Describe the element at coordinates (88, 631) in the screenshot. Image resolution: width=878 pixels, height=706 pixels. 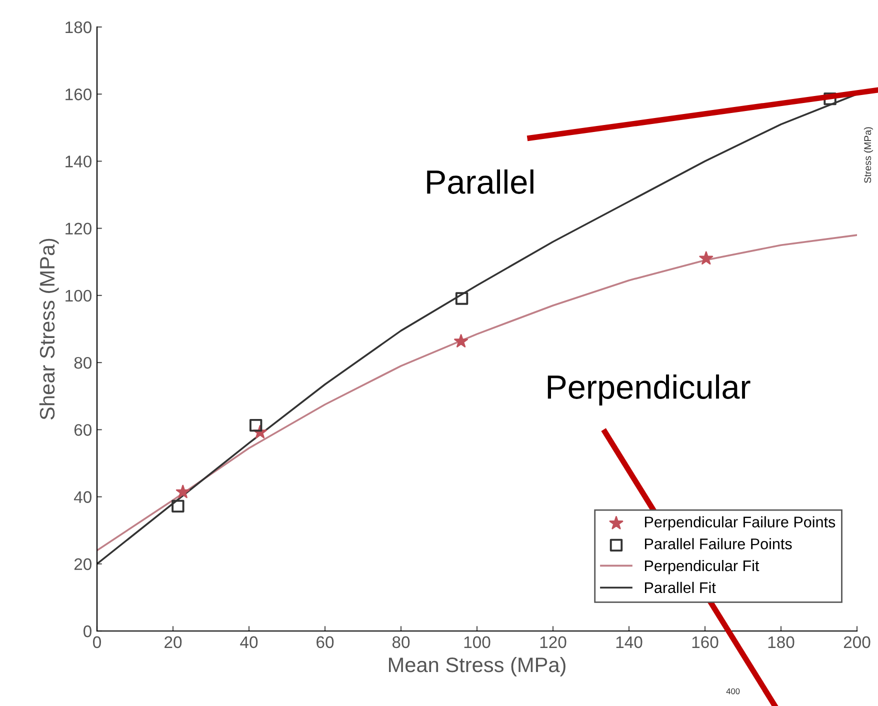
I see `y-tick-label: 0` at that location.